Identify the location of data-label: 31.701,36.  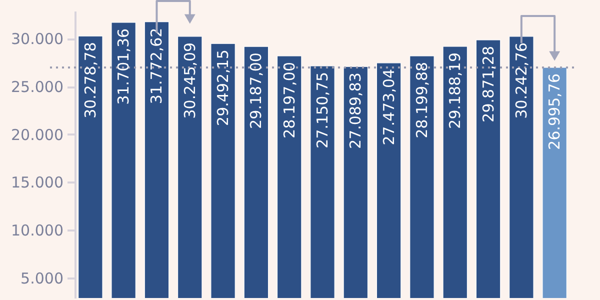
(123, 66).